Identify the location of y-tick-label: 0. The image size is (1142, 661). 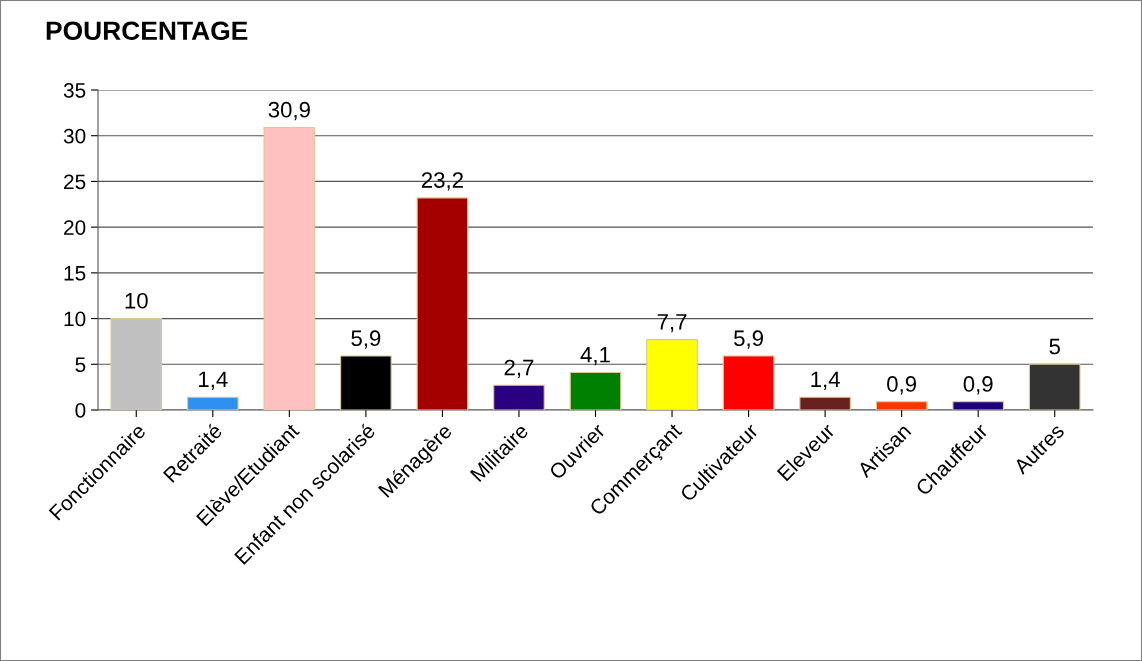
(80, 410).